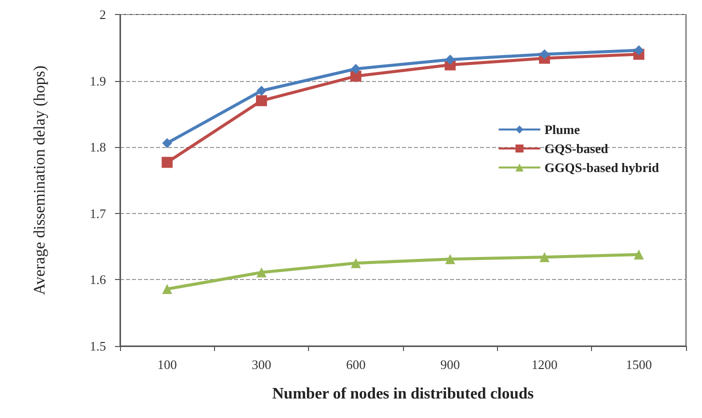 The image size is (702, 418). What do you see at coordinates (576, 148) in the screenshot?
I see `legend-label: GQS-based` at bounding box center [576, 148].